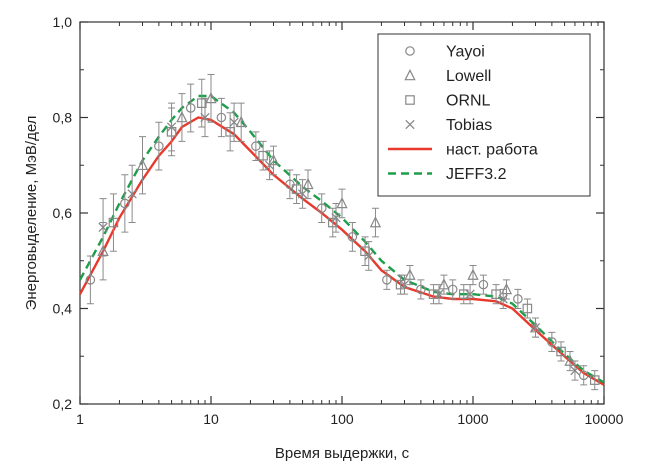  Describe the element at coordinates (63, 22) in the screenshot. I see `y-tick-label: 1,0` at that location.